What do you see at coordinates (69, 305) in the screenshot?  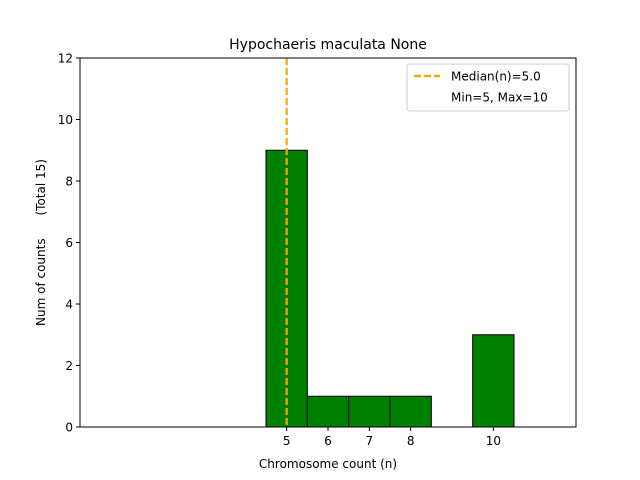 I see `y-tick-label-4: 4` at bounding box center [69, 305].